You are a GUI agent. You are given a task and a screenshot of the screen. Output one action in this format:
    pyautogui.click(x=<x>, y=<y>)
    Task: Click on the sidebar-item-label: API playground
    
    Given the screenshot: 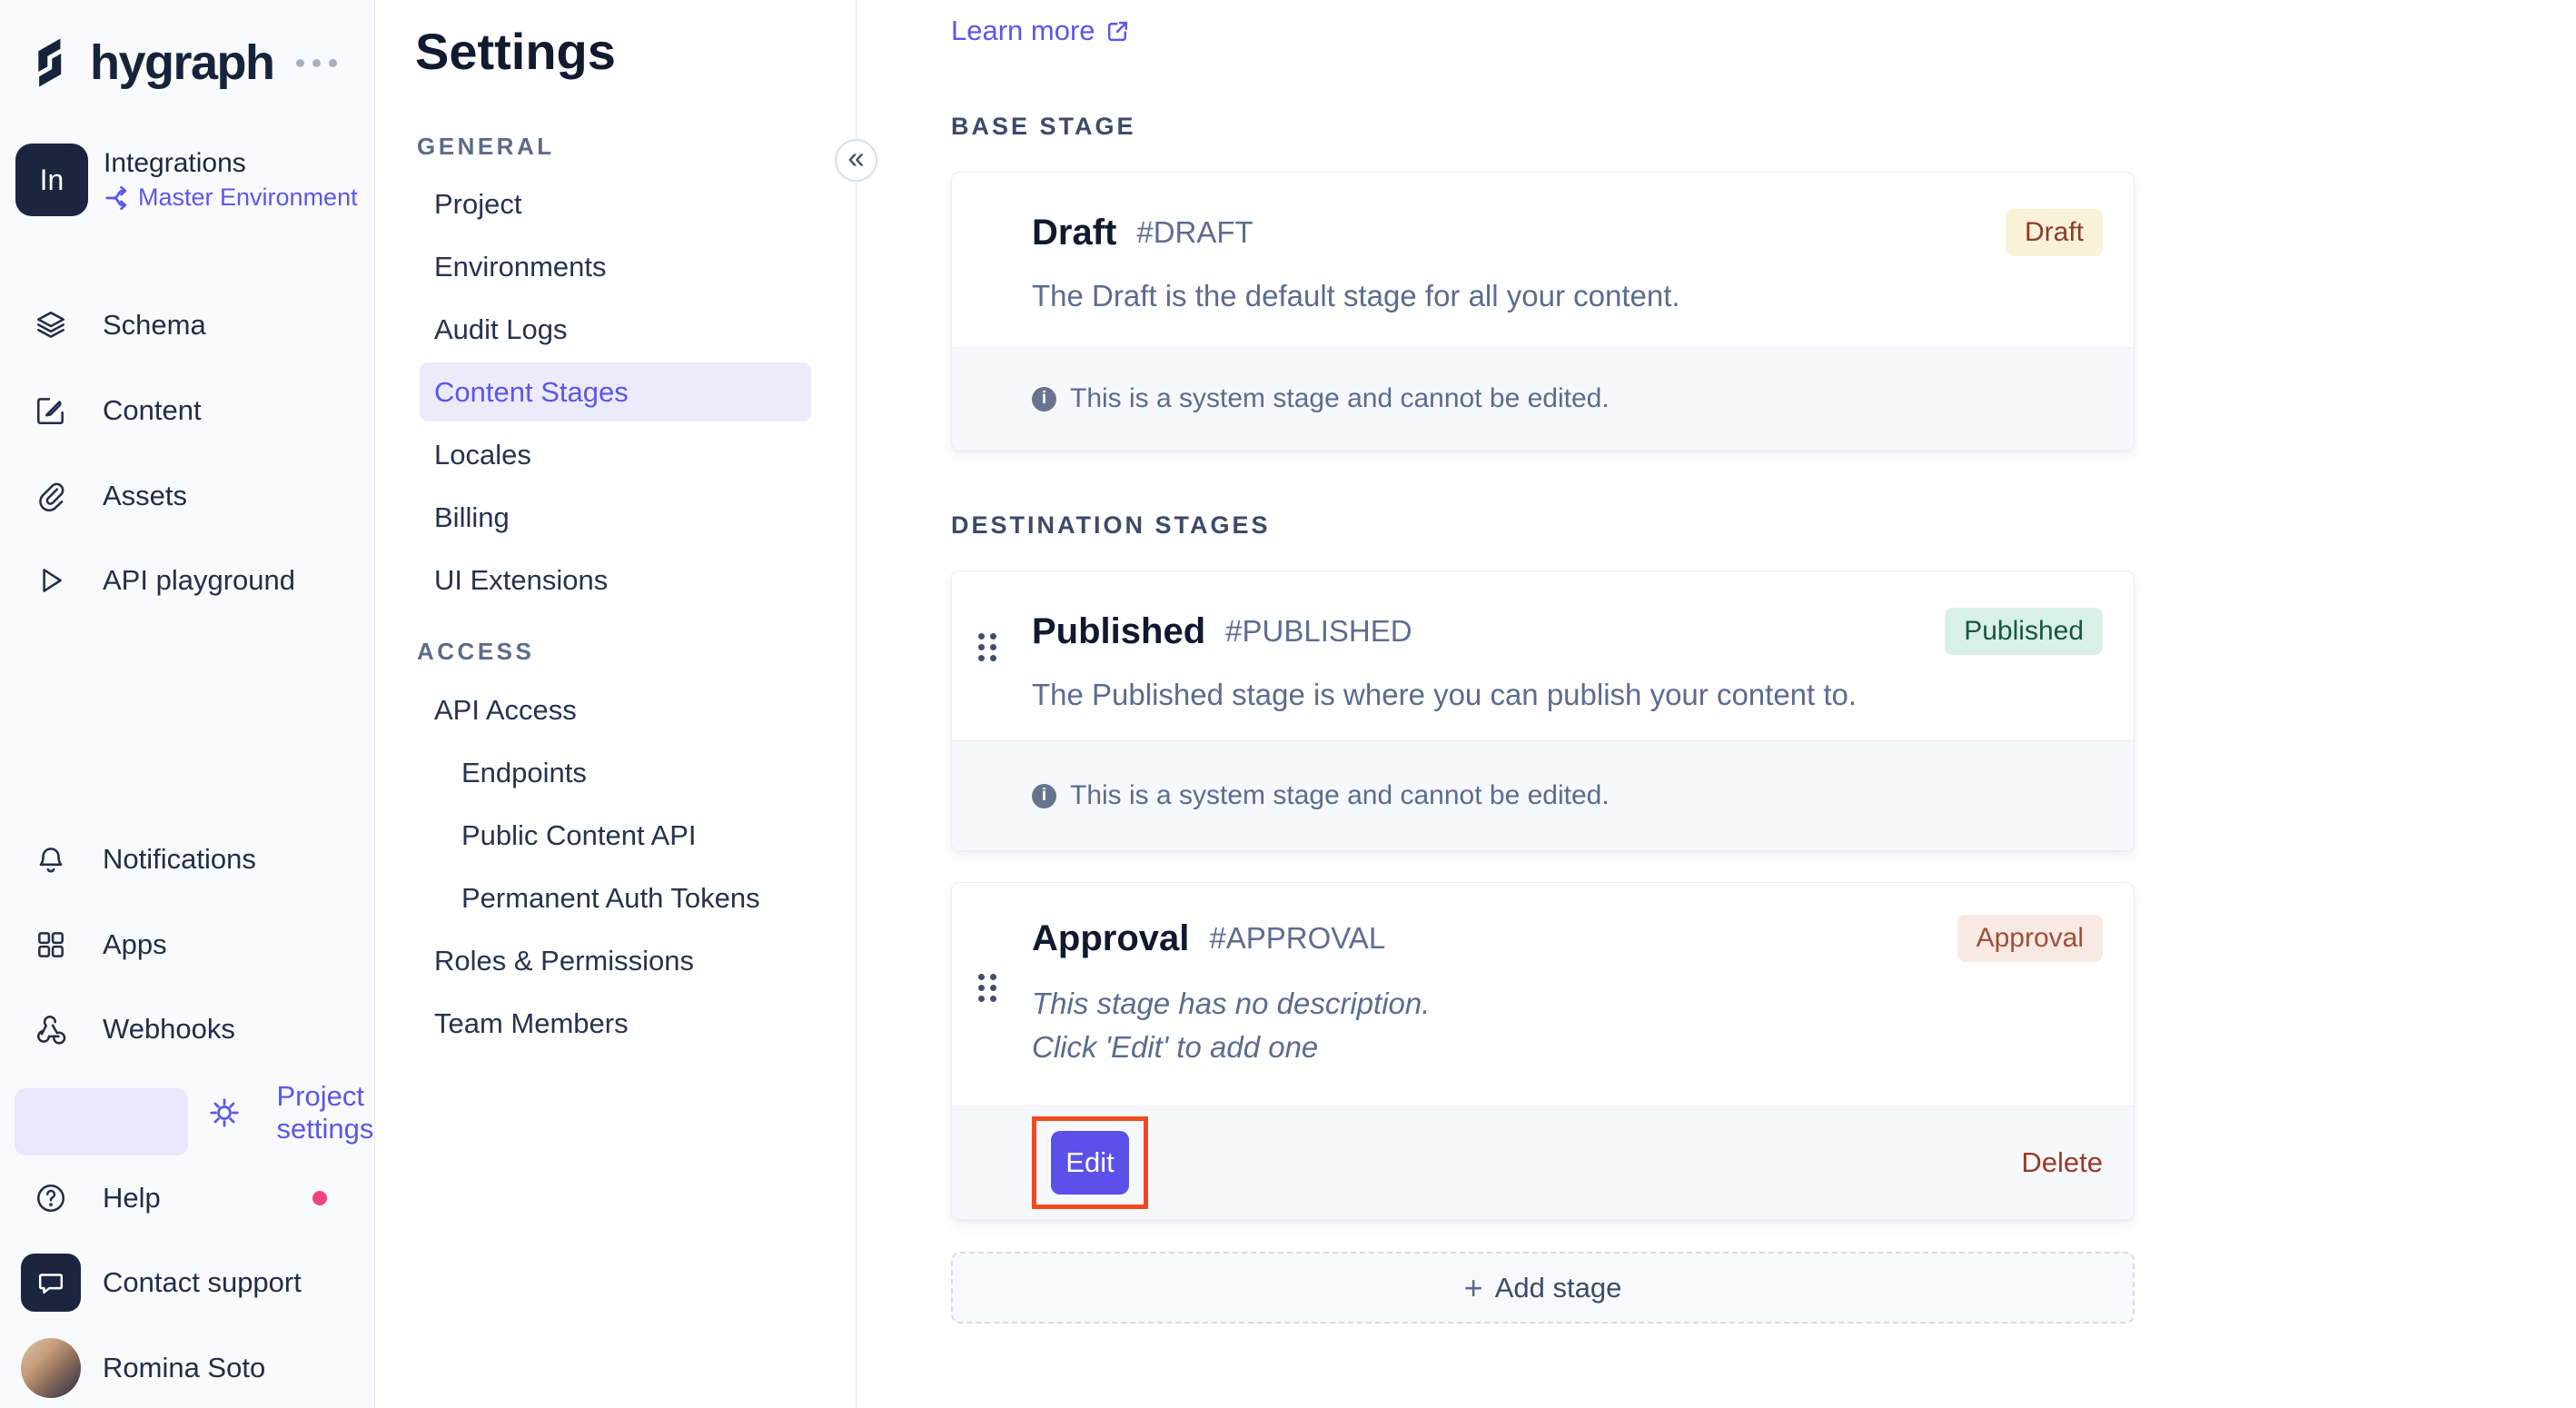 What is the action you would take?
    pyautogui.click(x=199, y=580)
    